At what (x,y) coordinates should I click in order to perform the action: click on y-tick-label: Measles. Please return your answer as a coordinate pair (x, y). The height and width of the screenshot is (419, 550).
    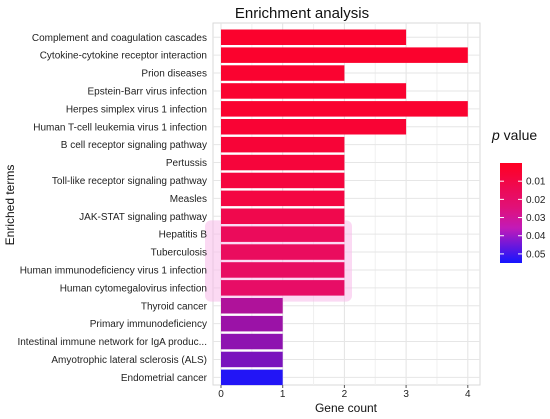
    Looking at the image, I should click on (188, 199).